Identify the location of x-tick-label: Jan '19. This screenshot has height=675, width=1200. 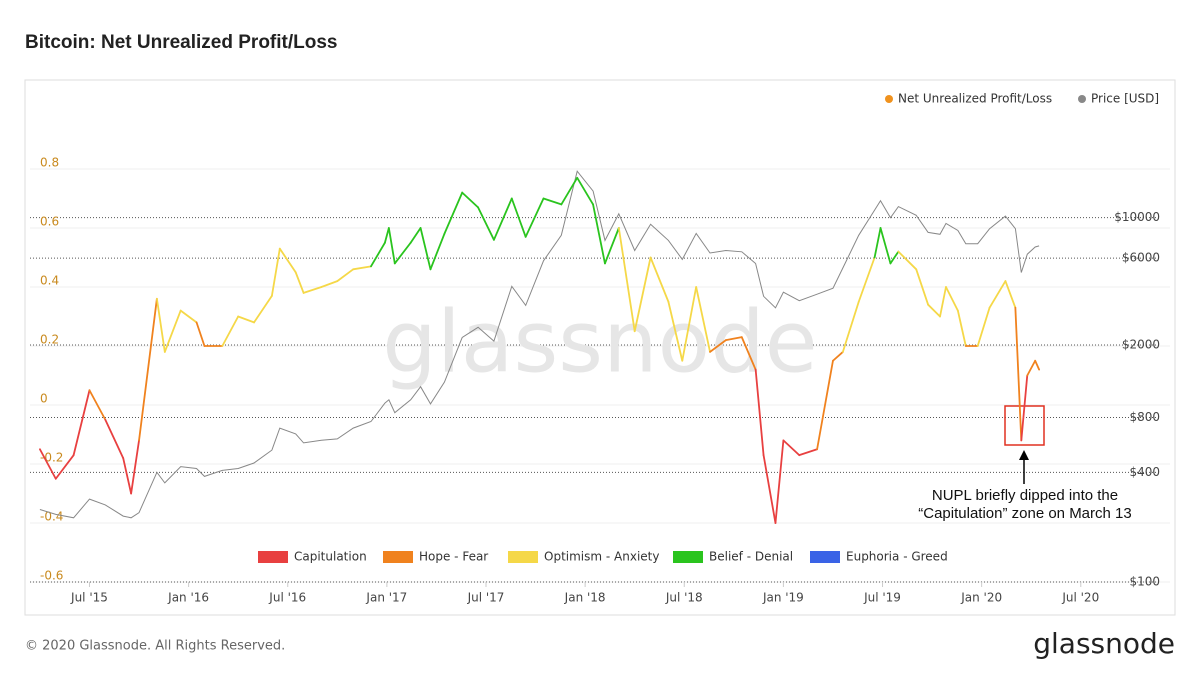
(783, 598).